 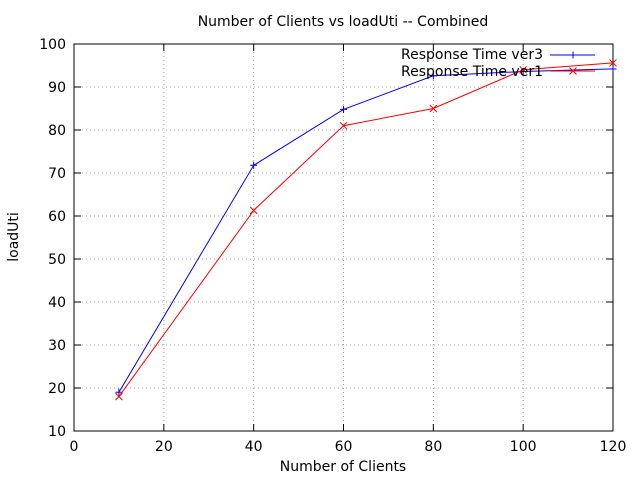 What do you see at coordinates (472, 72) in the screenshot?
I see `legend-label-ver1: Response Time ver1` at bounding box center [472, 72].